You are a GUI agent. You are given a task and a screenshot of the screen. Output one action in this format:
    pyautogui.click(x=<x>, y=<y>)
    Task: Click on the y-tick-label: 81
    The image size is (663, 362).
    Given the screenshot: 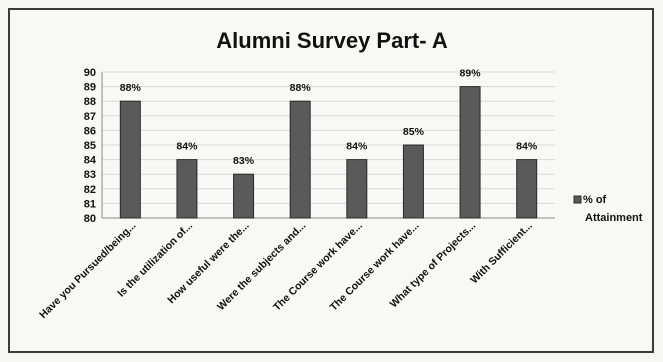 What is the action you would take?
    pyautogui.click(x=90, y=204)
    